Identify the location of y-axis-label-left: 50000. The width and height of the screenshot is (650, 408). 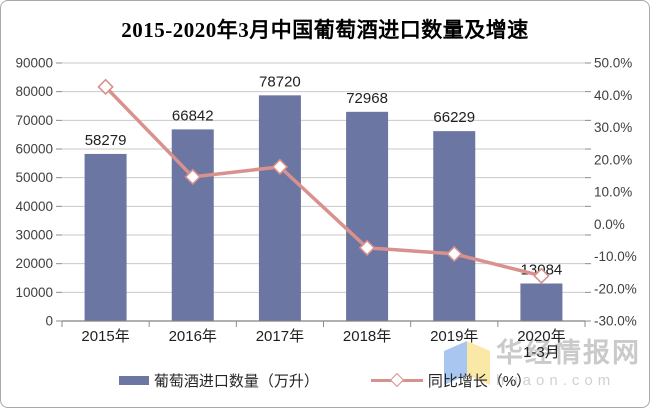
(34, 177).